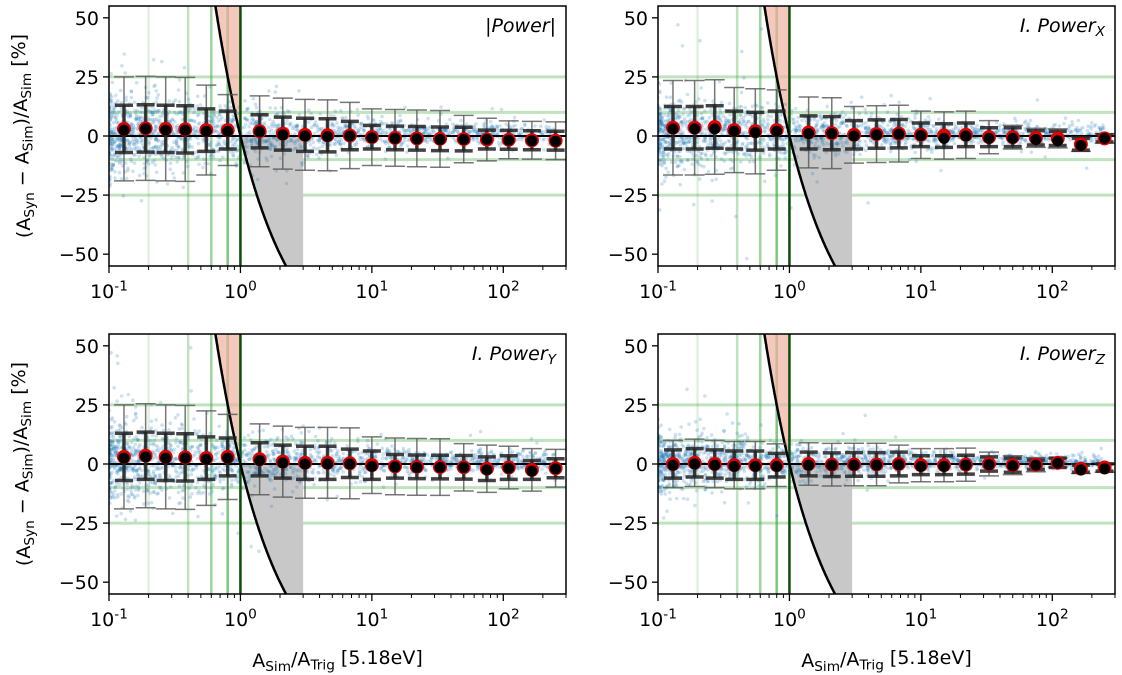 This screenshot has width=1122, height=675. What do you see at coordinates (520, 26) in the screenshot?
I see `panel-label: |Power|` at bounding box center [520, 26].